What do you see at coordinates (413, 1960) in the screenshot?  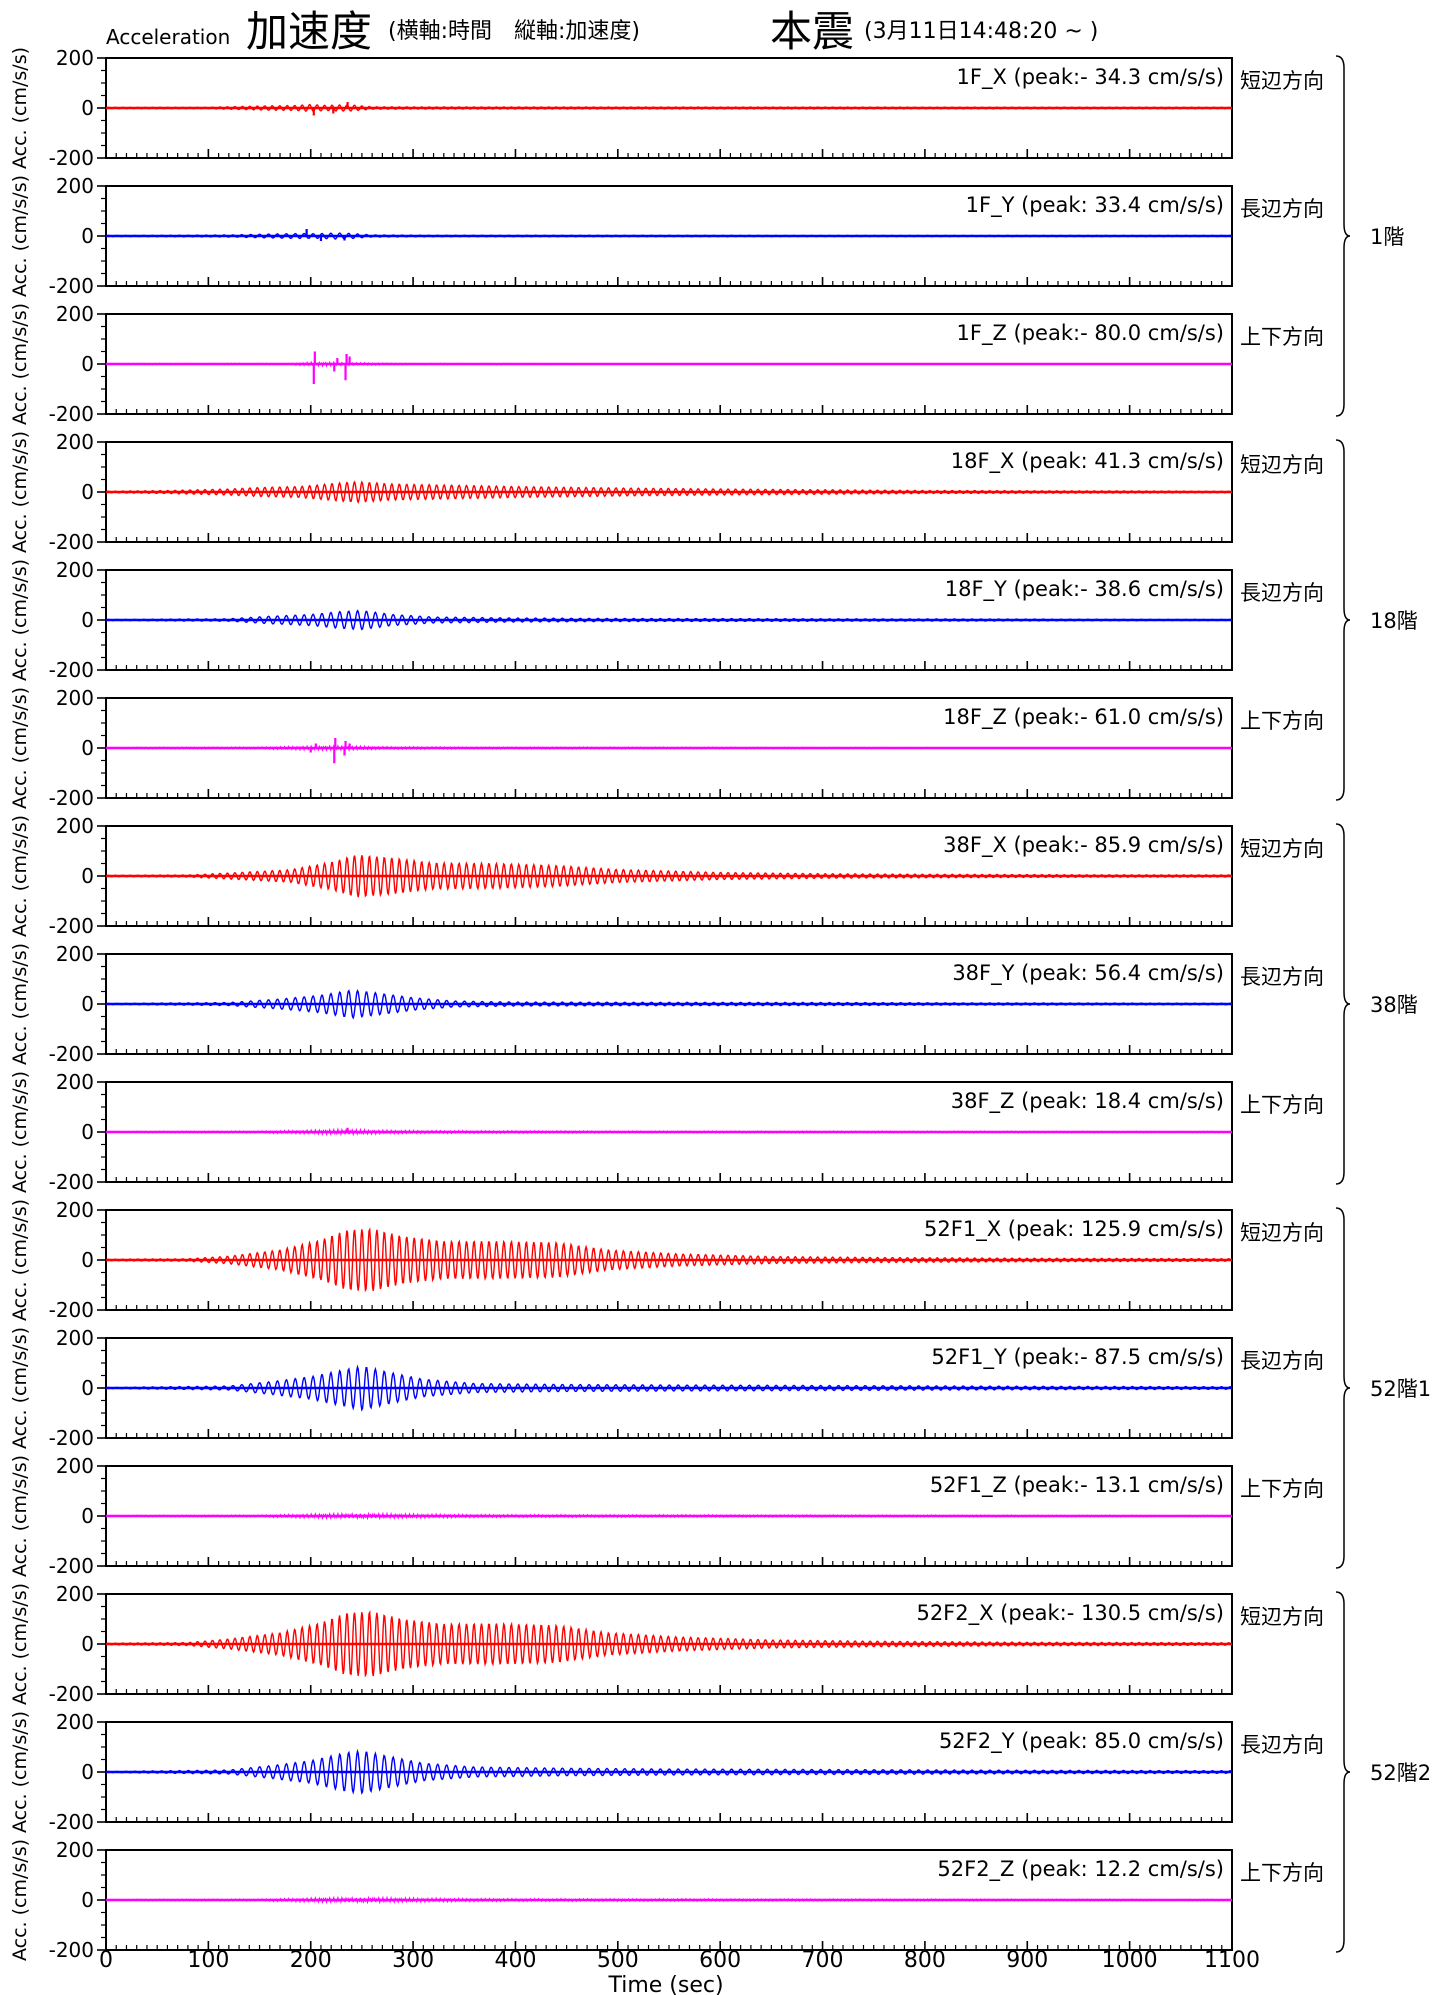 I see `x-tick-label: 300` at bounding box center [413, 1960].